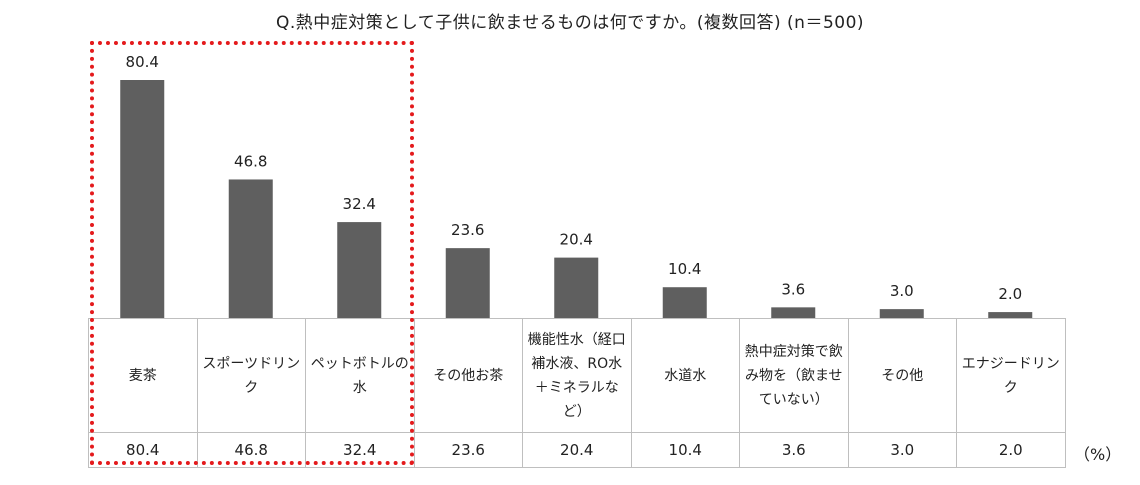  What do you see at coordinates (685, 375) in the screenshot?
I see `category-cell-5: 水道水` at bounding box center [685, 375].